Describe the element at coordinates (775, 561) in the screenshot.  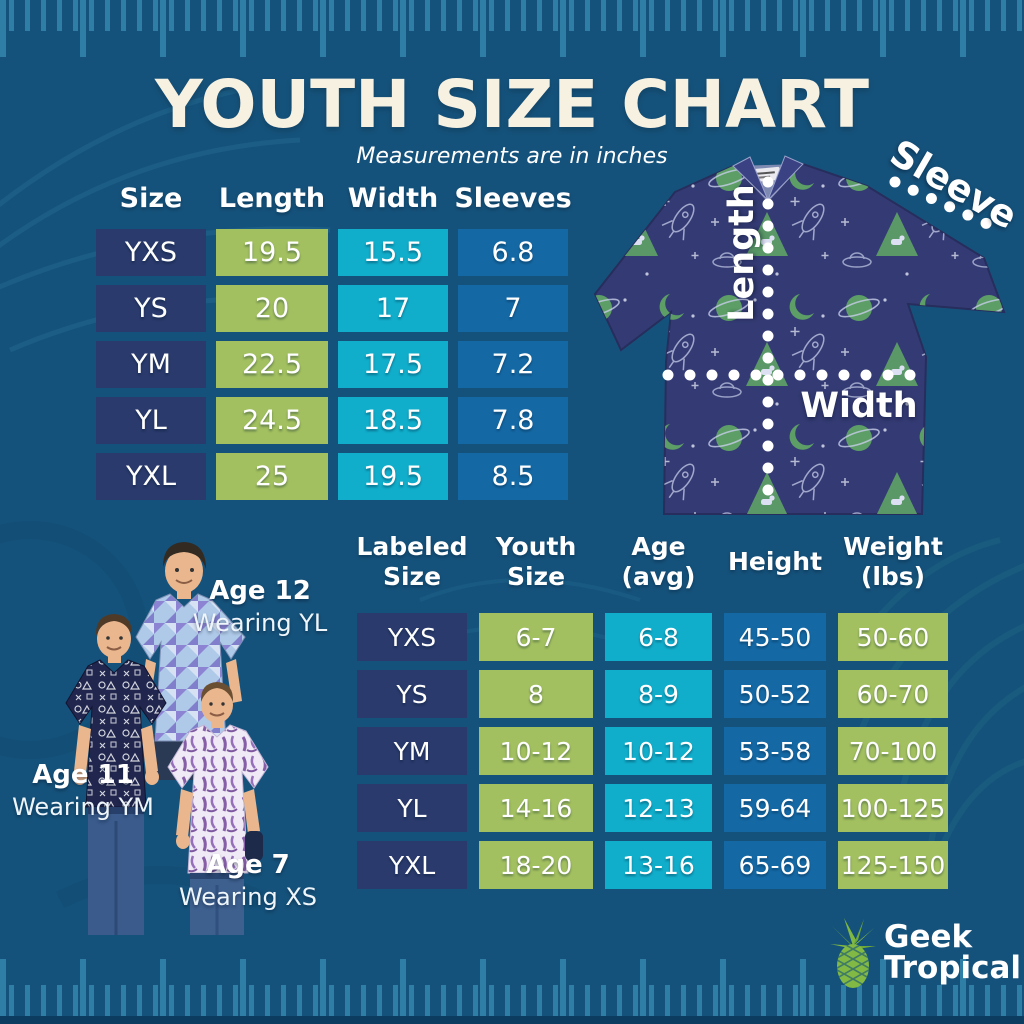
I see `fit-header-height: Height` at that location.